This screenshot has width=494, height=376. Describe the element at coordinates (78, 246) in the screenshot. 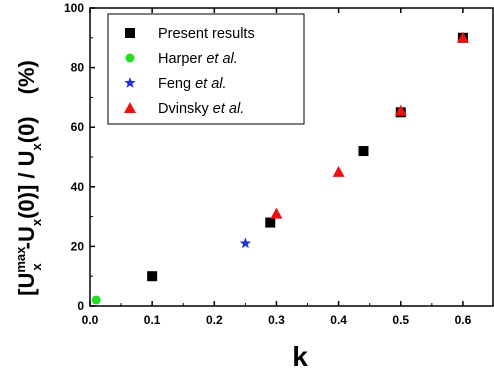

I see `y-tick-label: 20` at that location.